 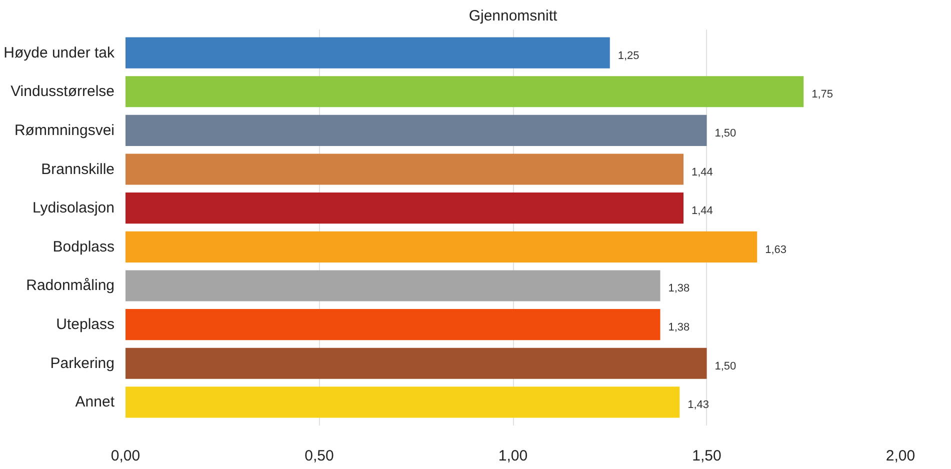 I want to click on x-tick-label: 0,00, so click(x=125, y=456).